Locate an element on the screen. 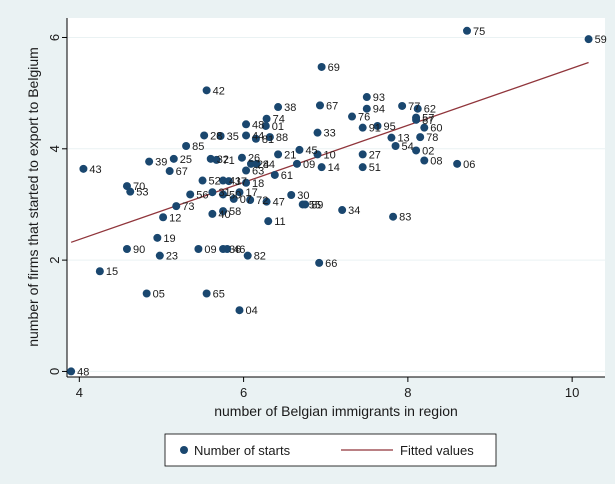  point-label-41: 24 is located at coordinates (263, 165).